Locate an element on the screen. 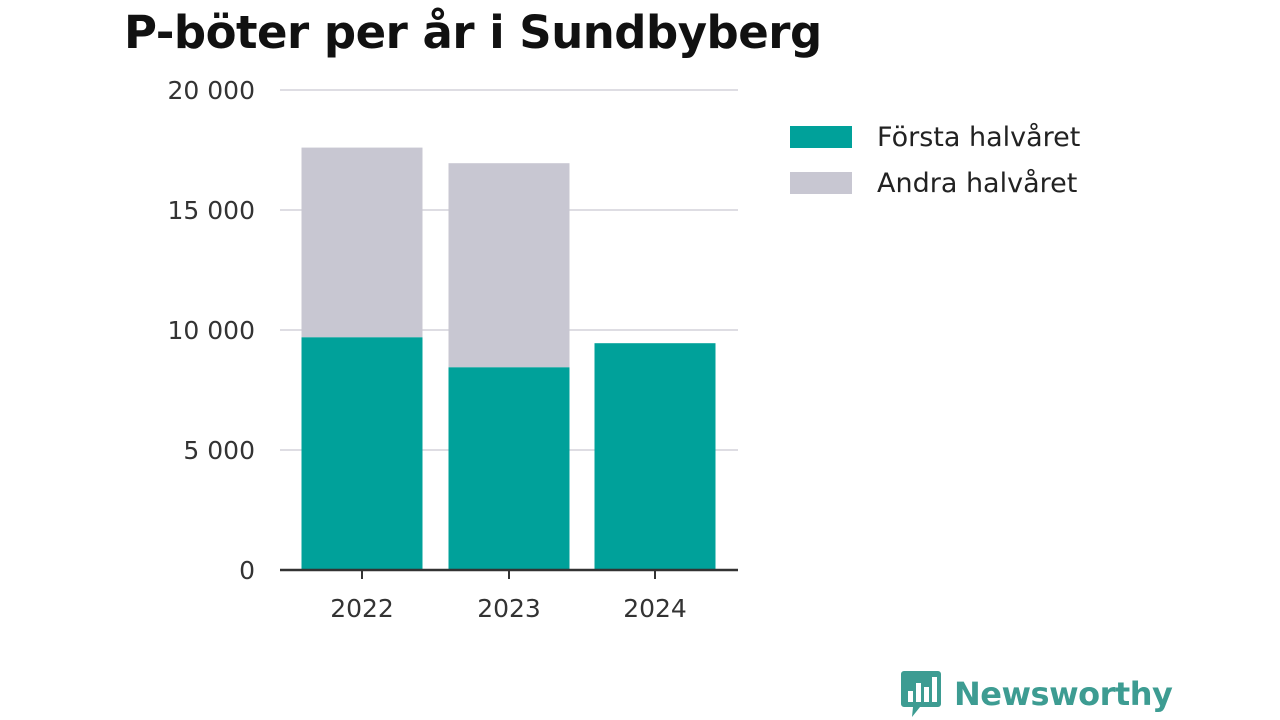 This screenshot has width=1280, height=720. y-tick-label: 10 000 is located at coordinates (211, 330).